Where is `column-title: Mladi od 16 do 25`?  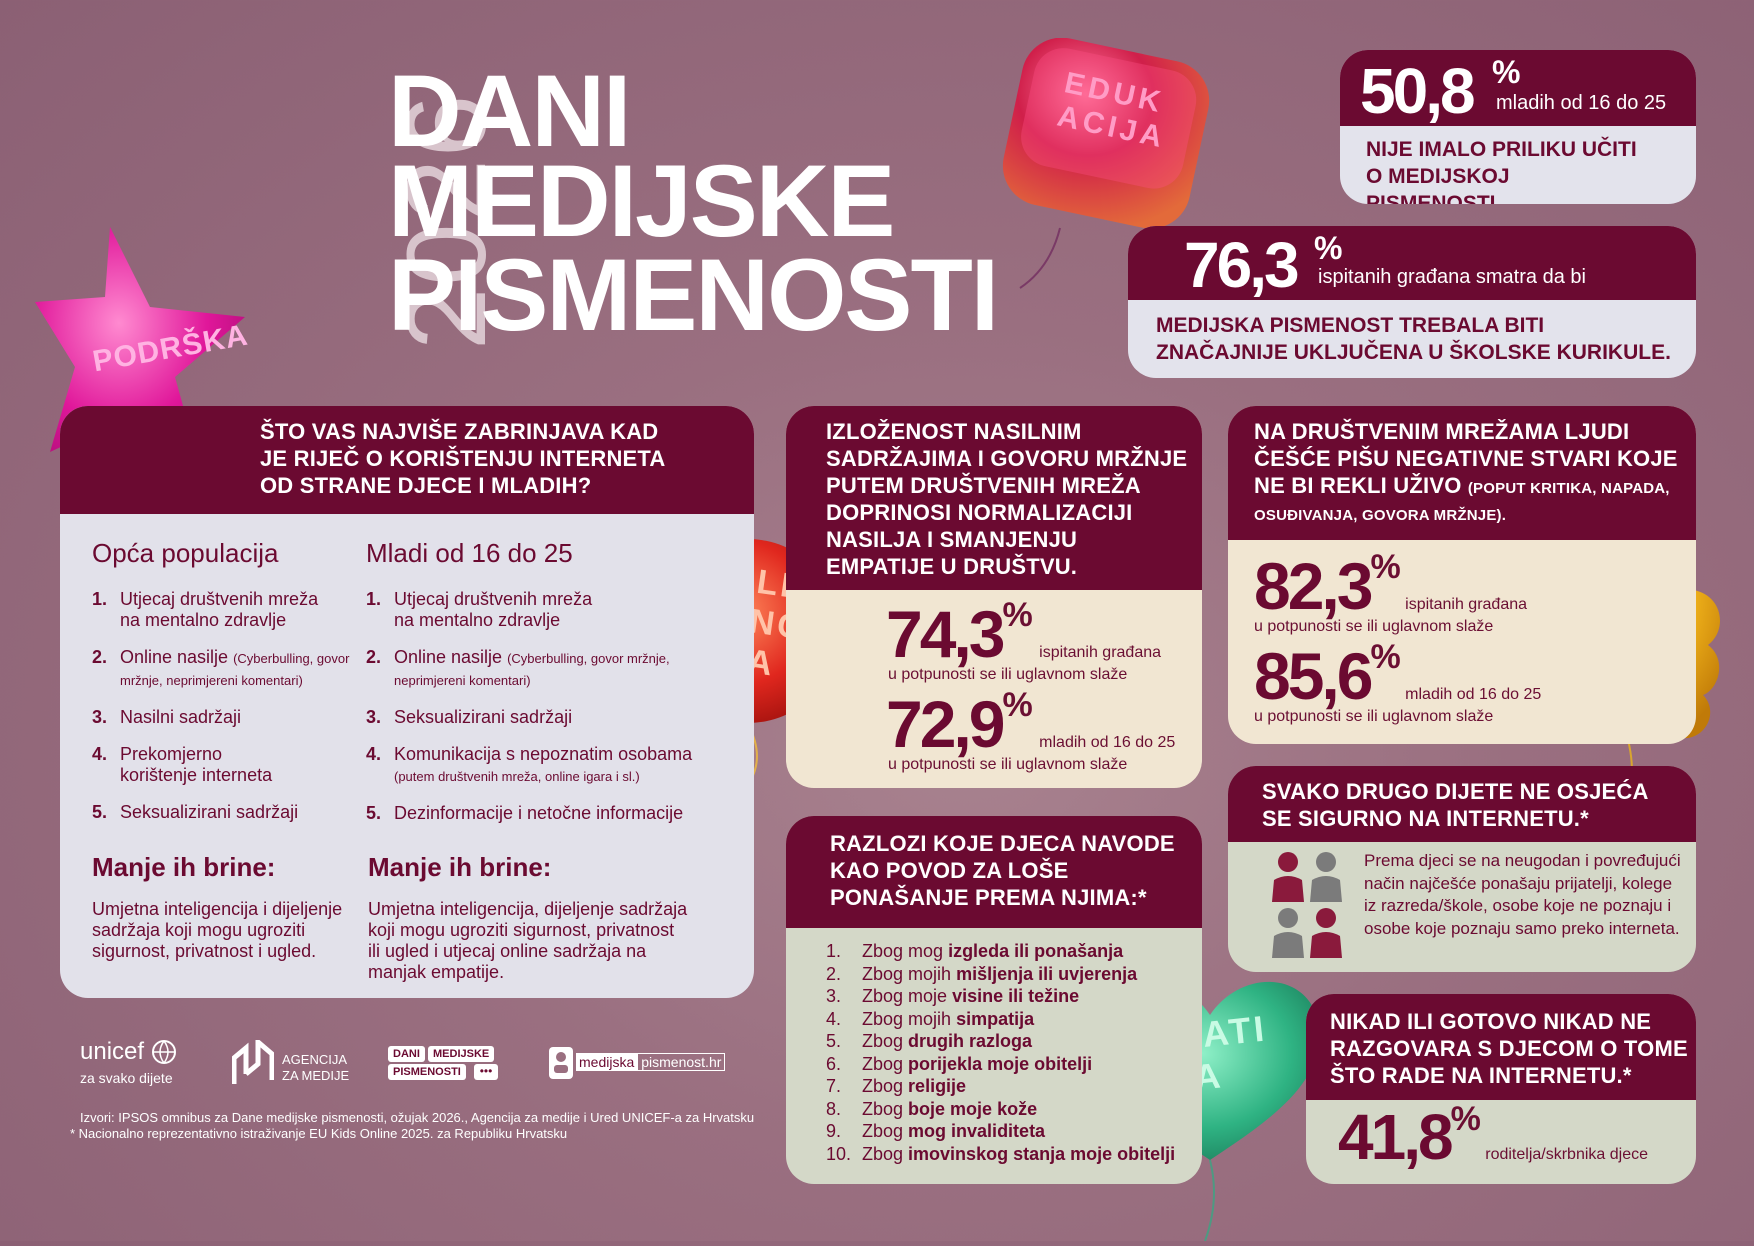 column-title: Mladi od 16 do 25 is located at coordinates (469, 553).